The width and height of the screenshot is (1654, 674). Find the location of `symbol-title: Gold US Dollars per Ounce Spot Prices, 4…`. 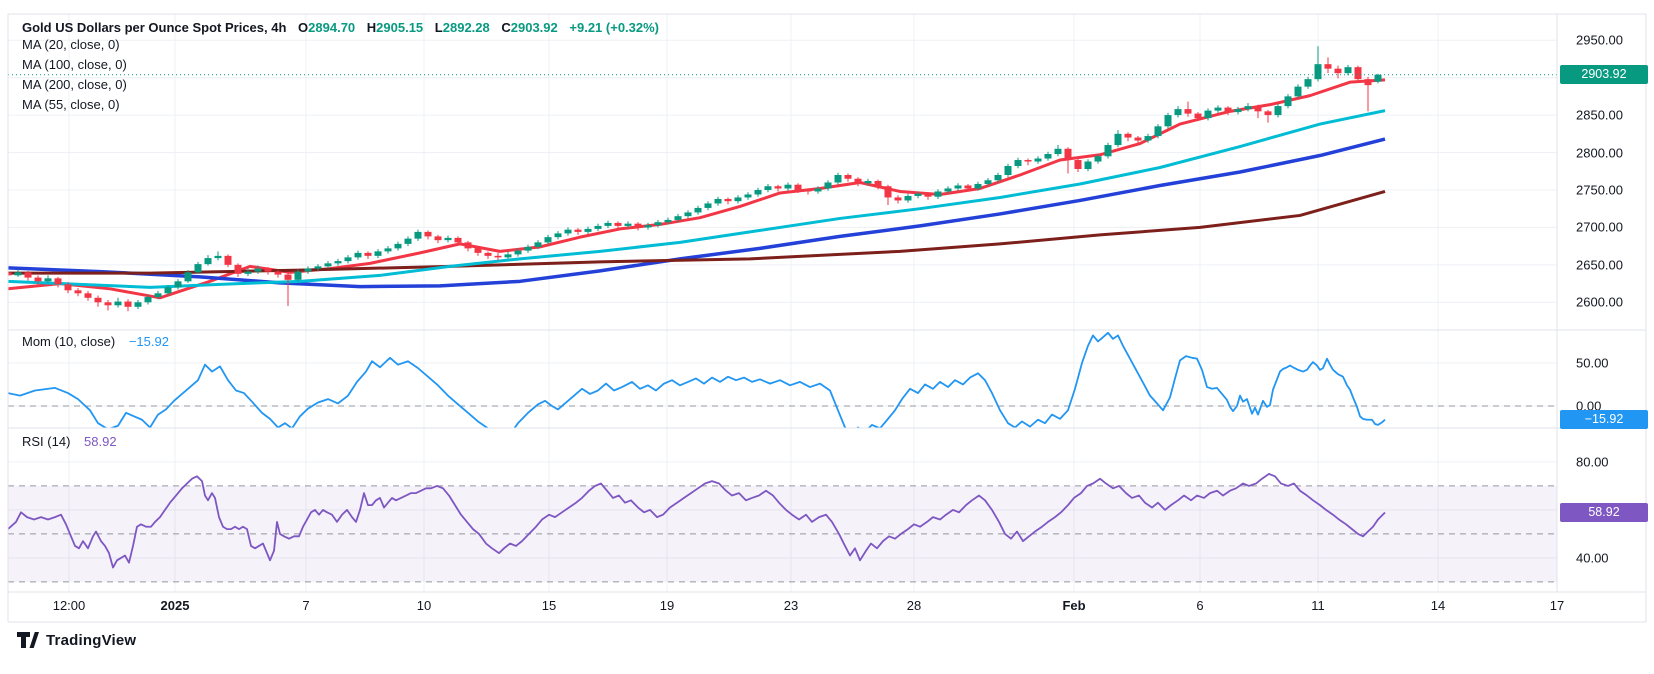

symbol-title: Gold US Dollars per Ounce Spot Prices, 4… is located at coordinates (154, 27).